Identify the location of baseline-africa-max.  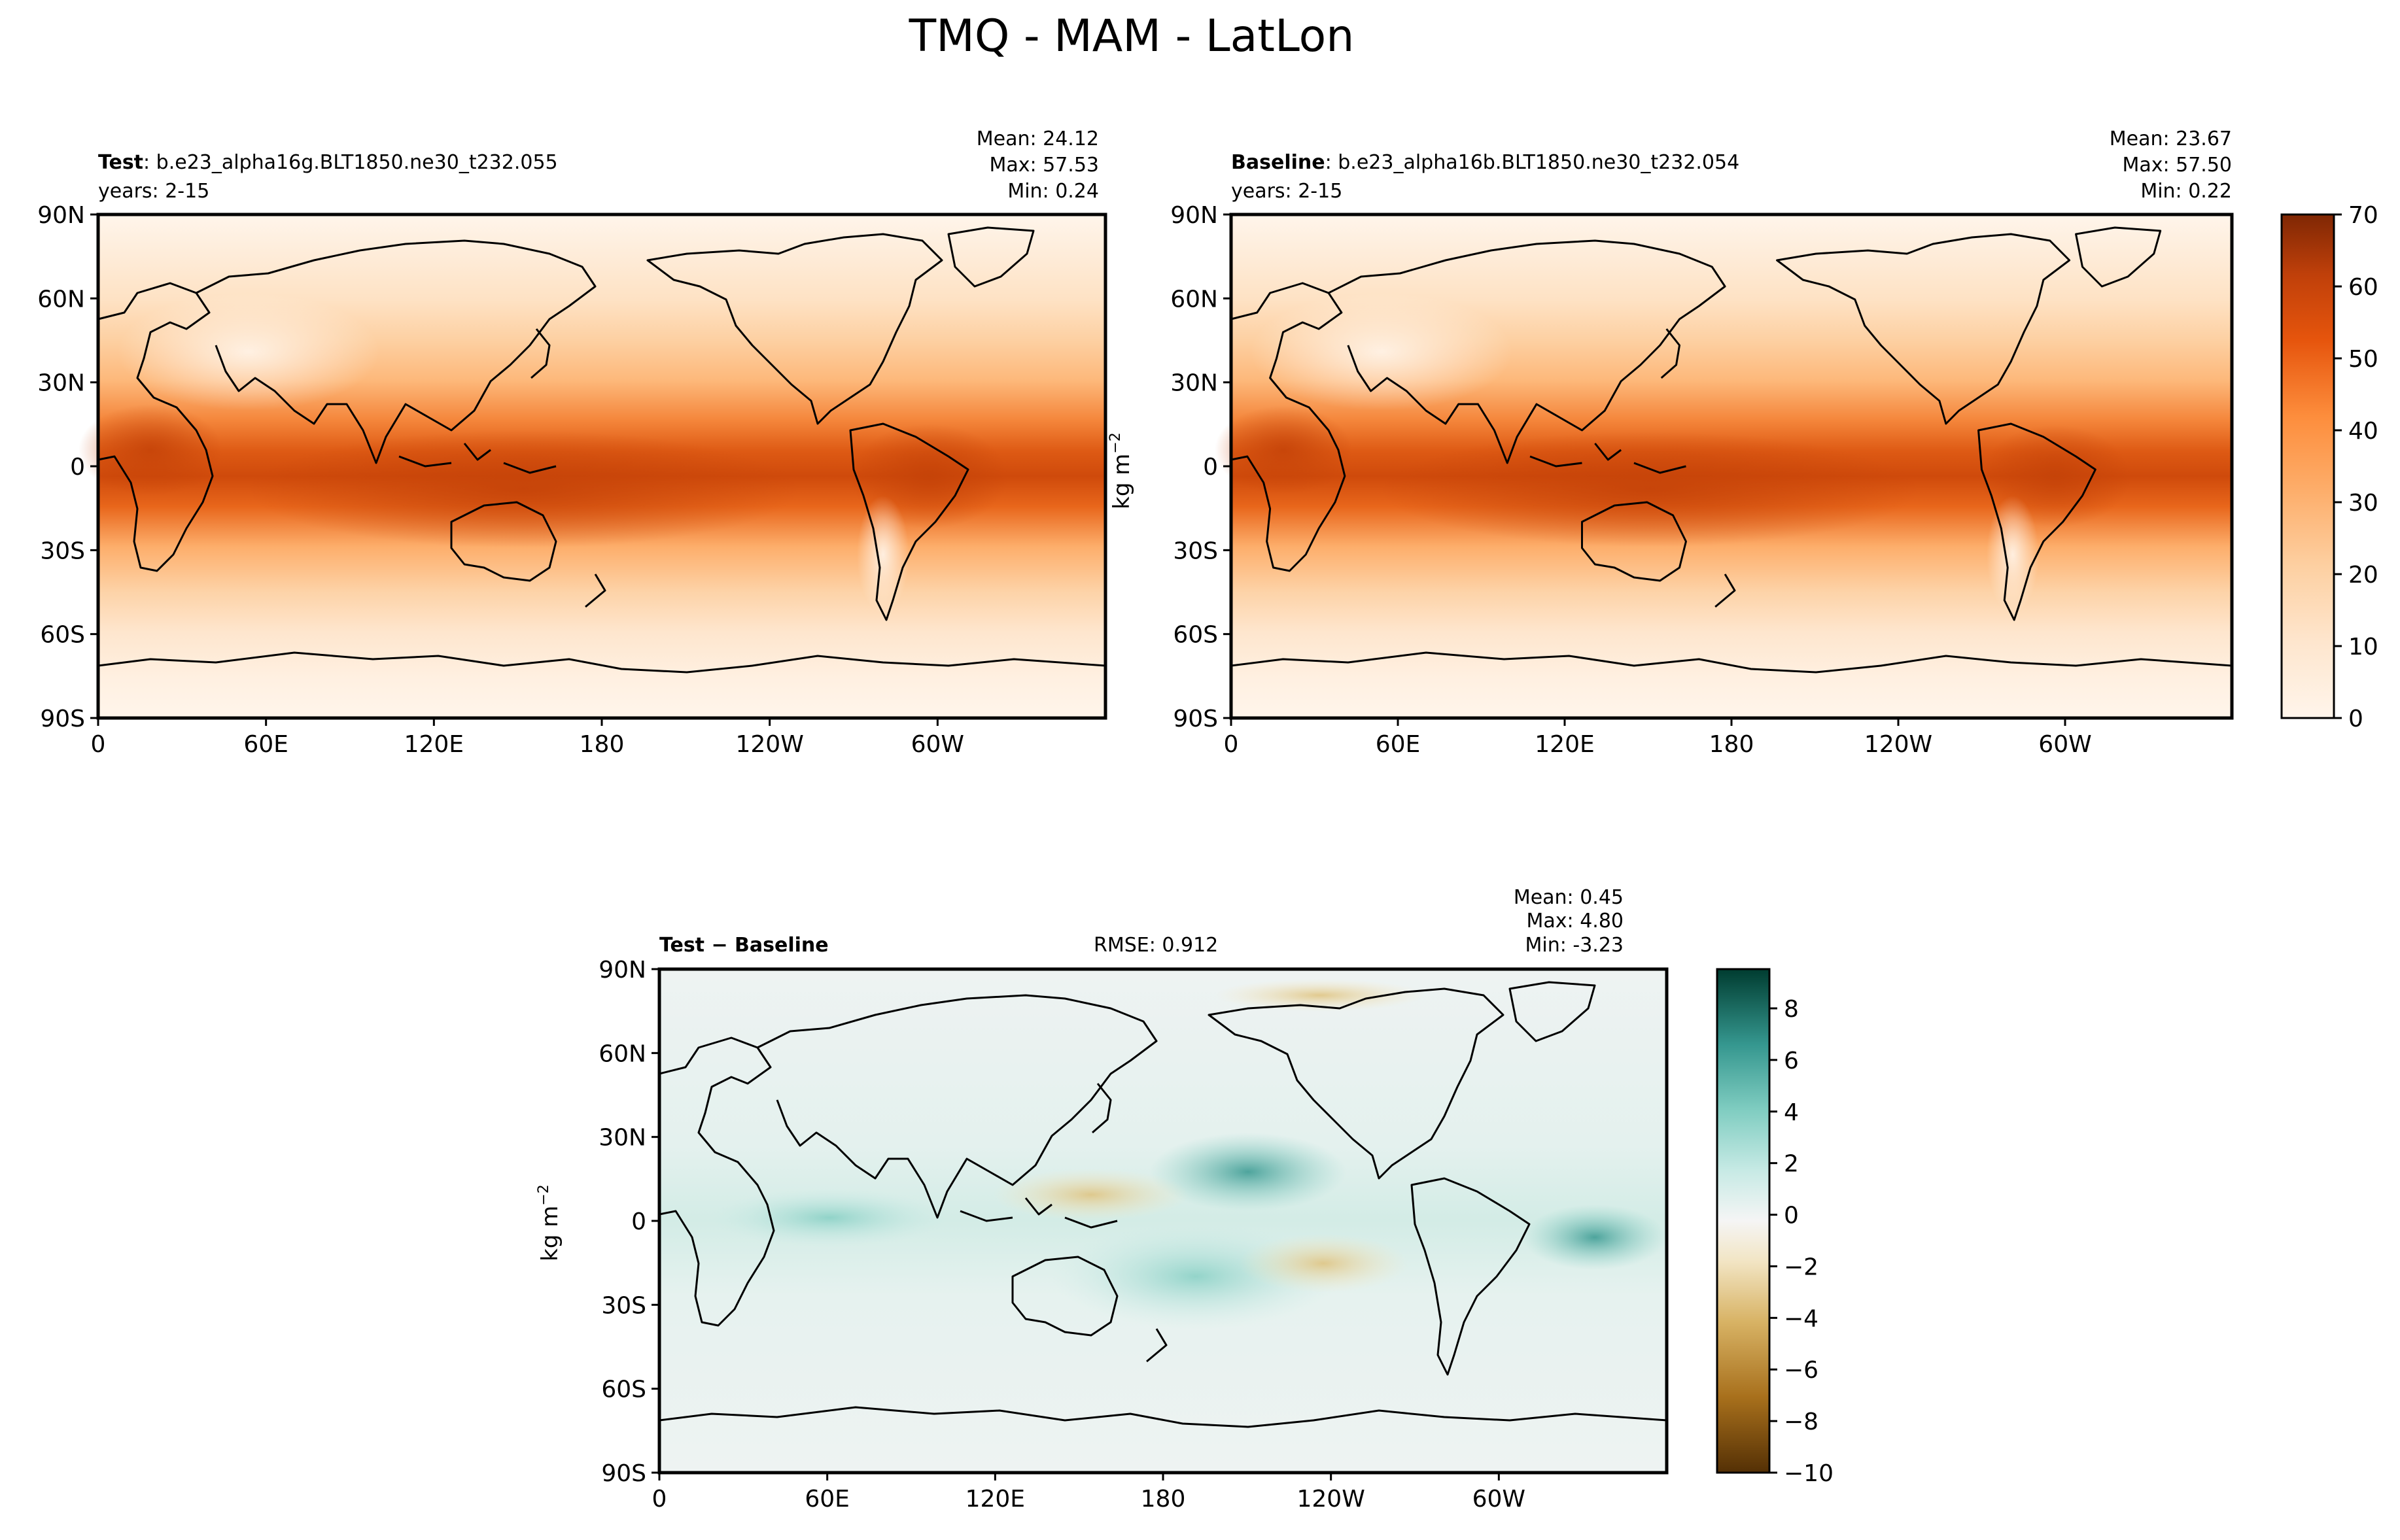
(1283, 449).